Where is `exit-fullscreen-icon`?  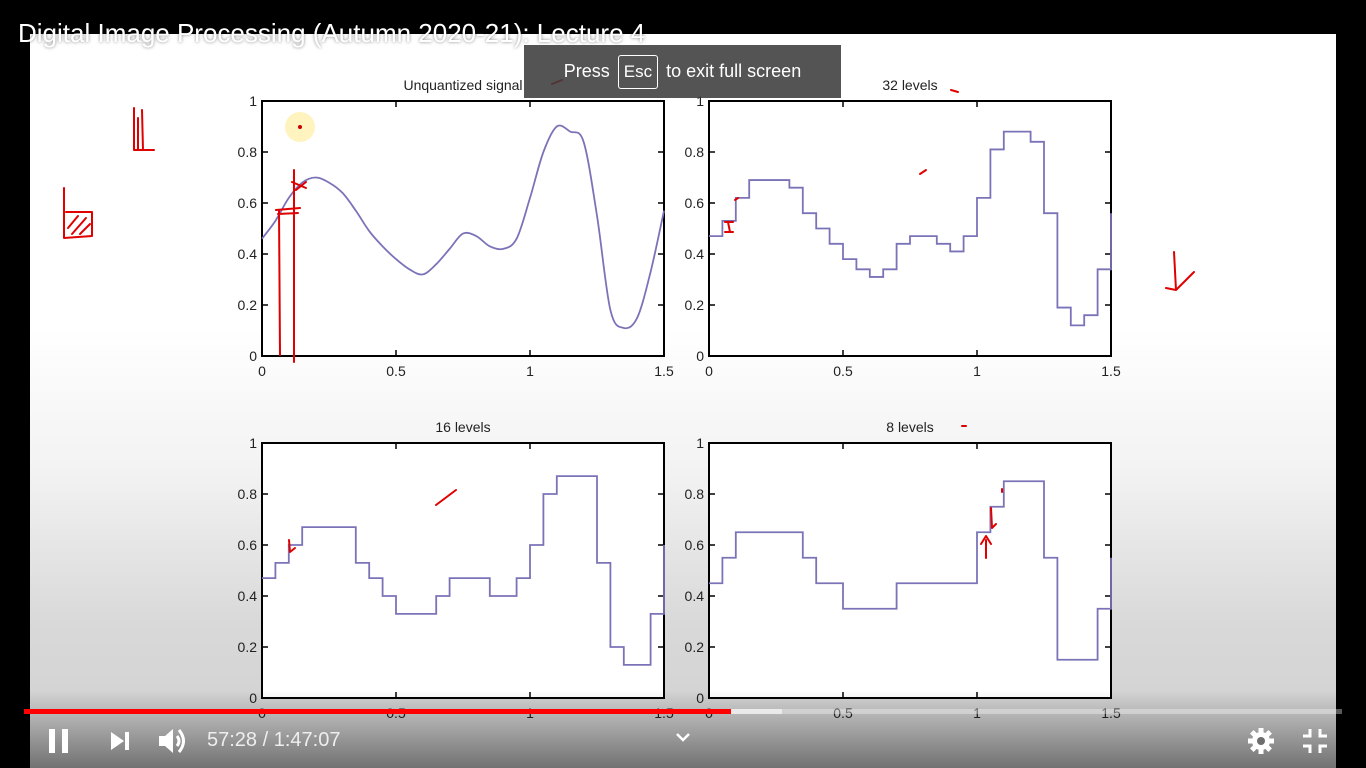
exit-fullscreen-icon is located at coordinates (1315, 741).